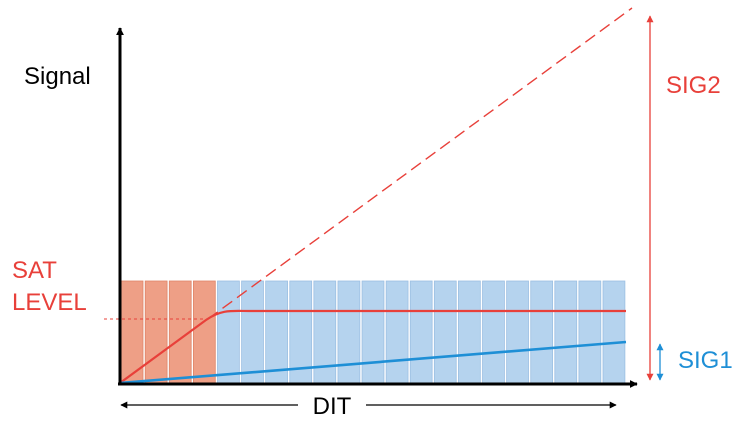 The height and width of the screenshot is (421, 747). I want to click on sat-level-label-line1: SAT, so click(34, 270).